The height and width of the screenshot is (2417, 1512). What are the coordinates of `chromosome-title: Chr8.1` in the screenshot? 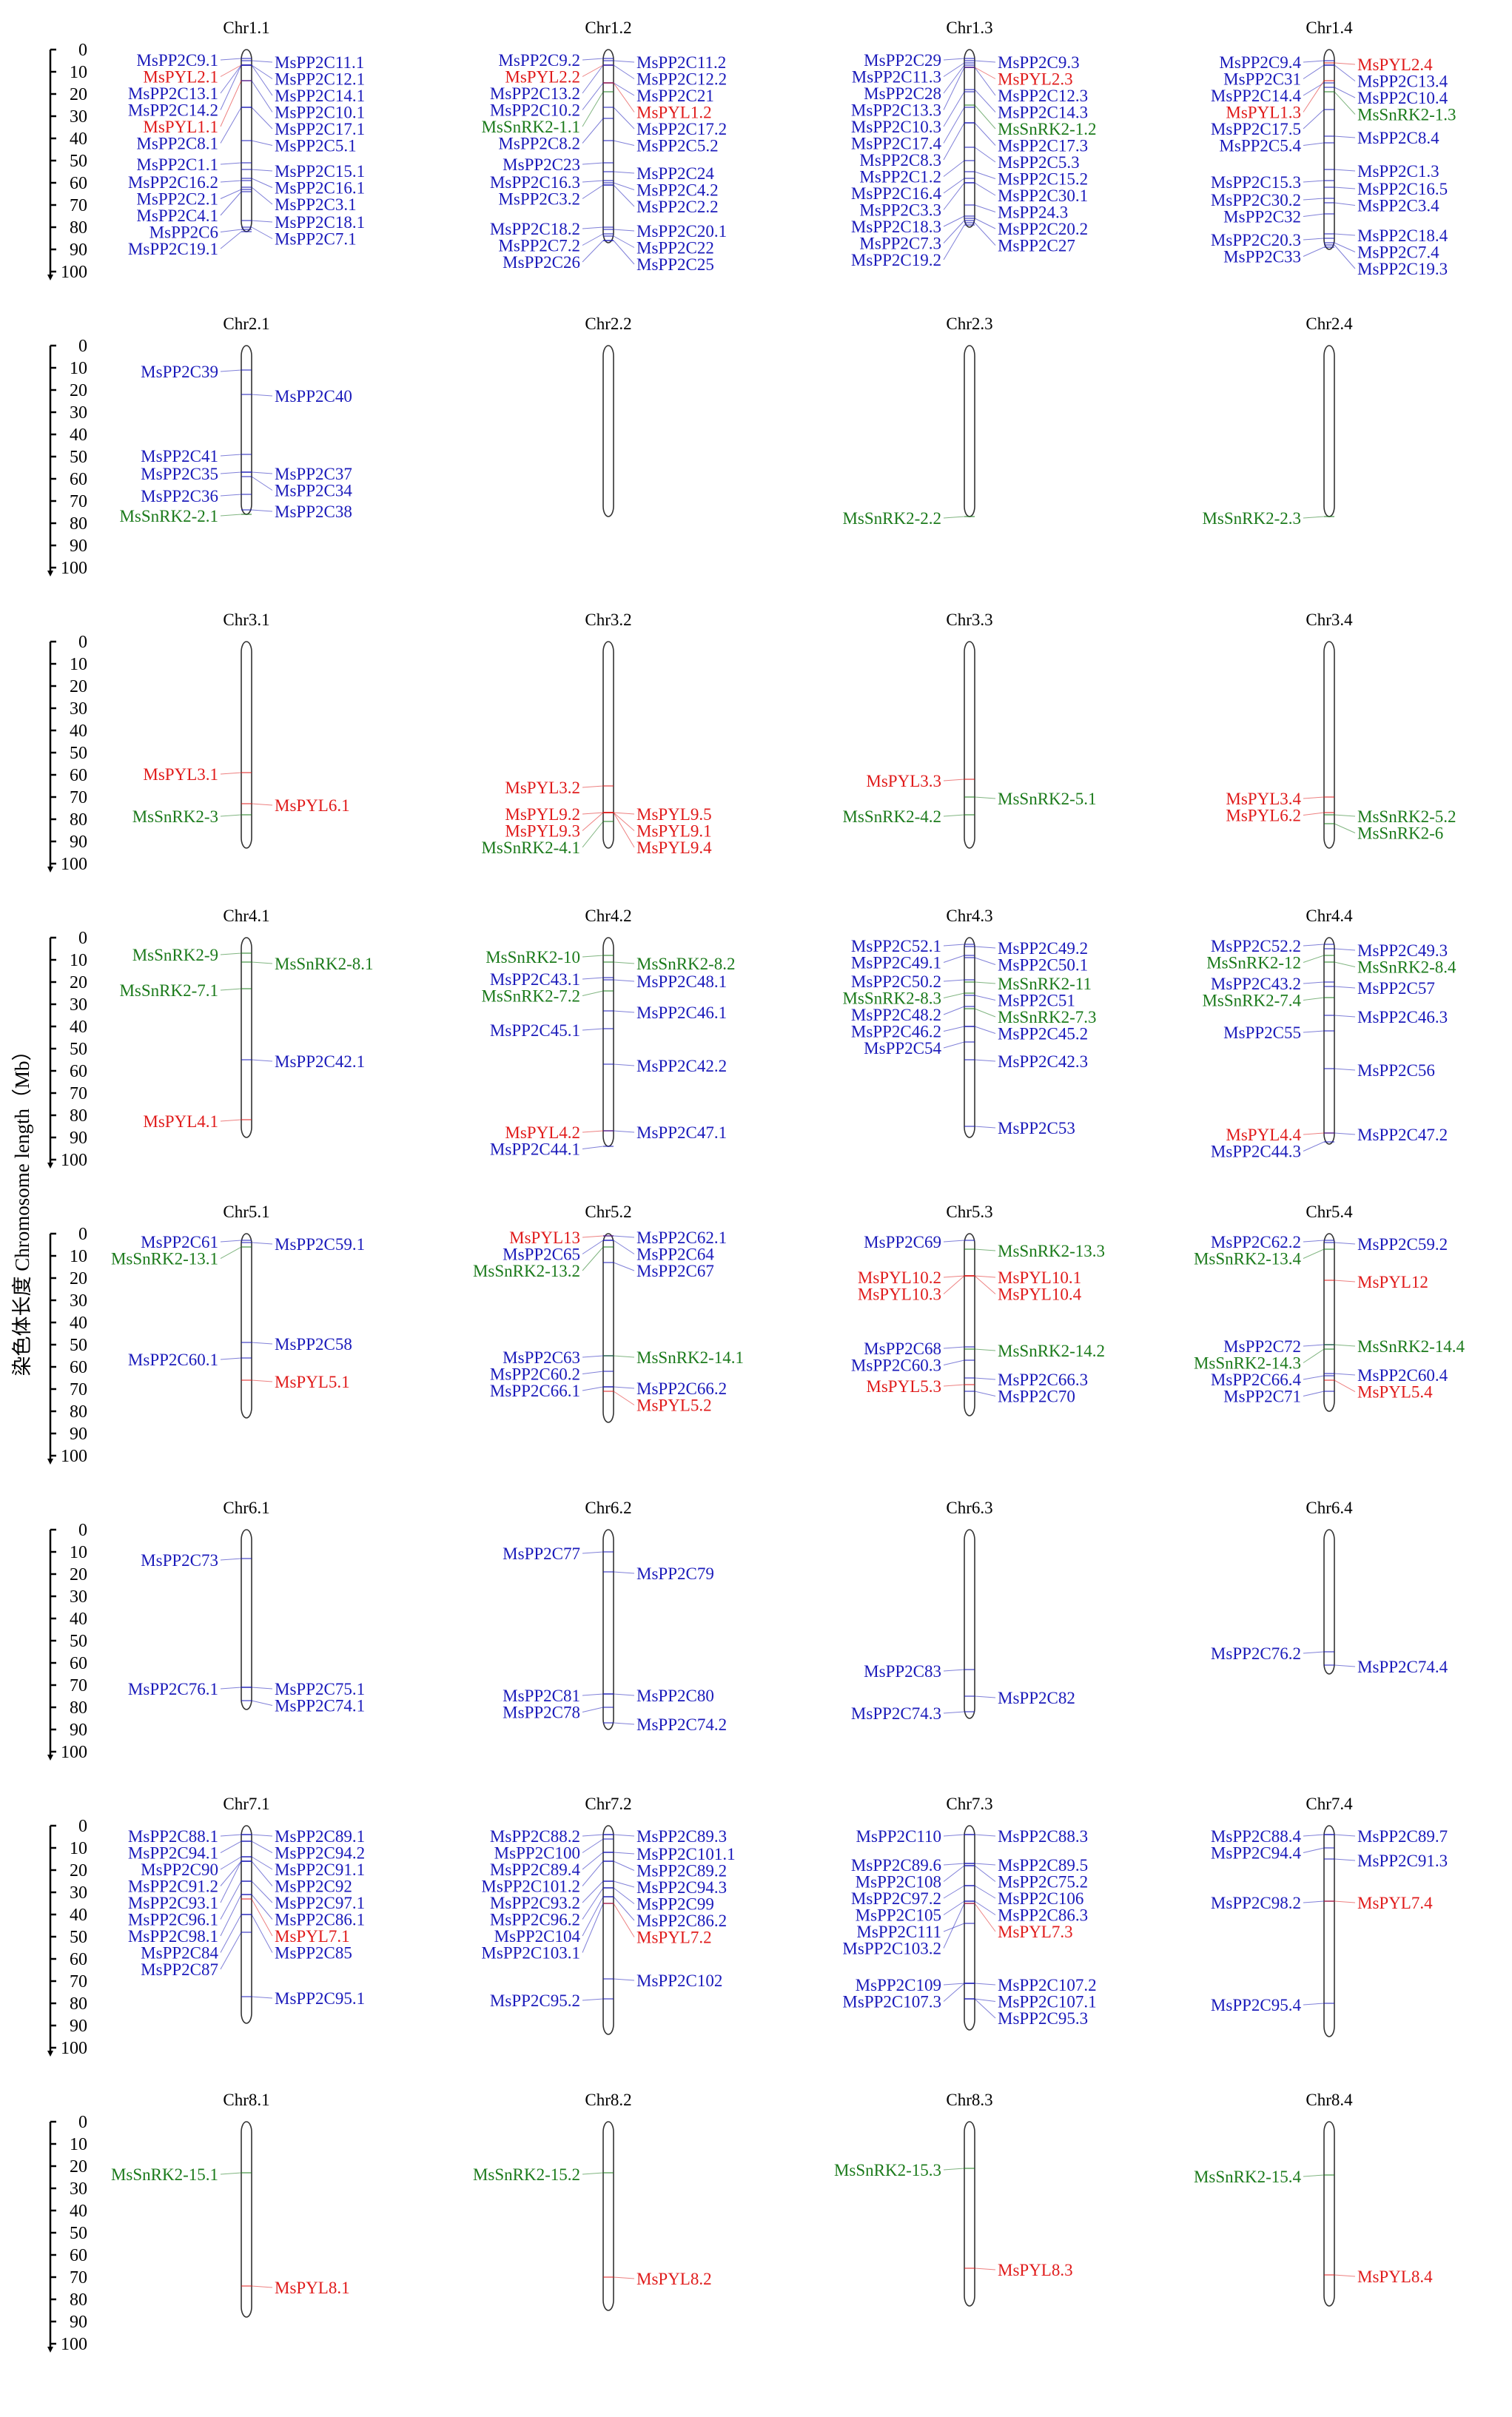 It's located at (246, 2100).